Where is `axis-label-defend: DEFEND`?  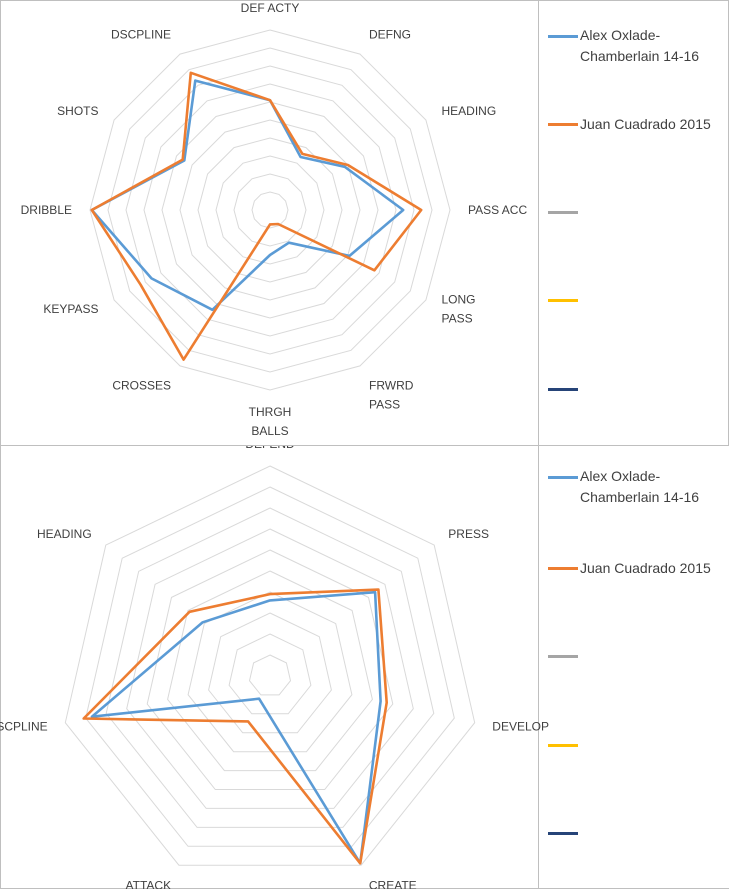 axis-label-defend: DEFEND is located at coordinates (270, 448).